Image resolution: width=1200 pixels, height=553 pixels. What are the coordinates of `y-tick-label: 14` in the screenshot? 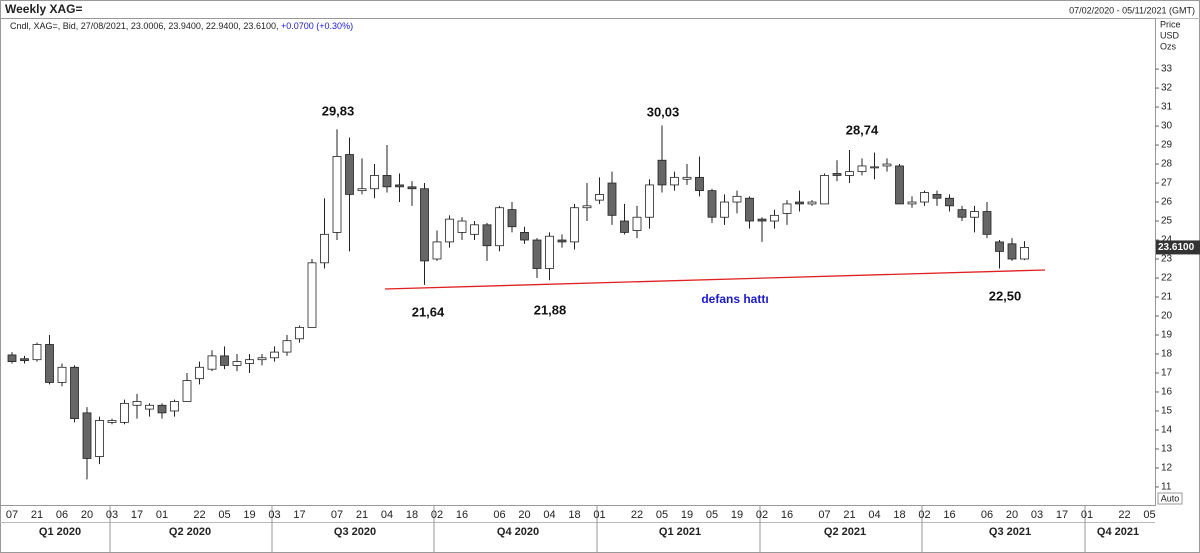 It's located at (1167, 430).